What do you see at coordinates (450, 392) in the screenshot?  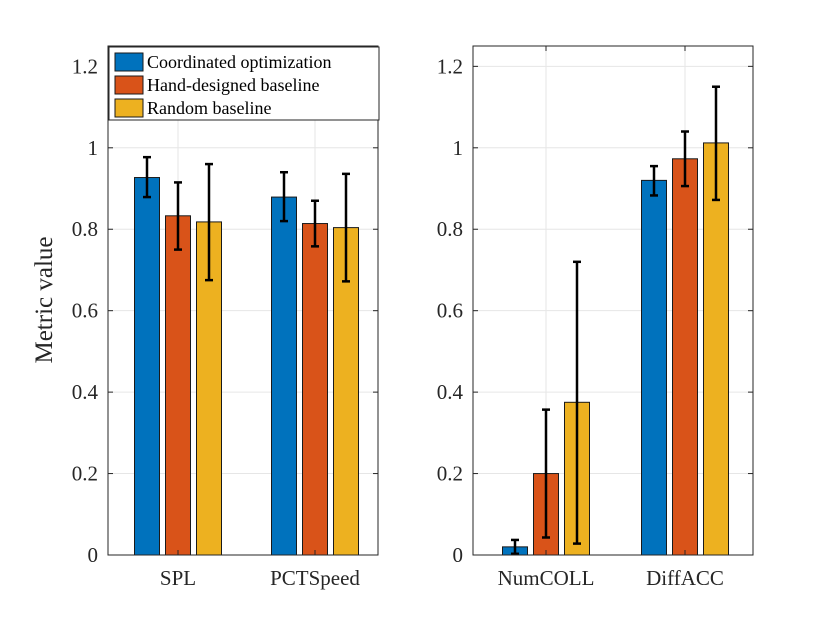 I see `right-ytick-label: 0.4` at bounding box center [450, 392].